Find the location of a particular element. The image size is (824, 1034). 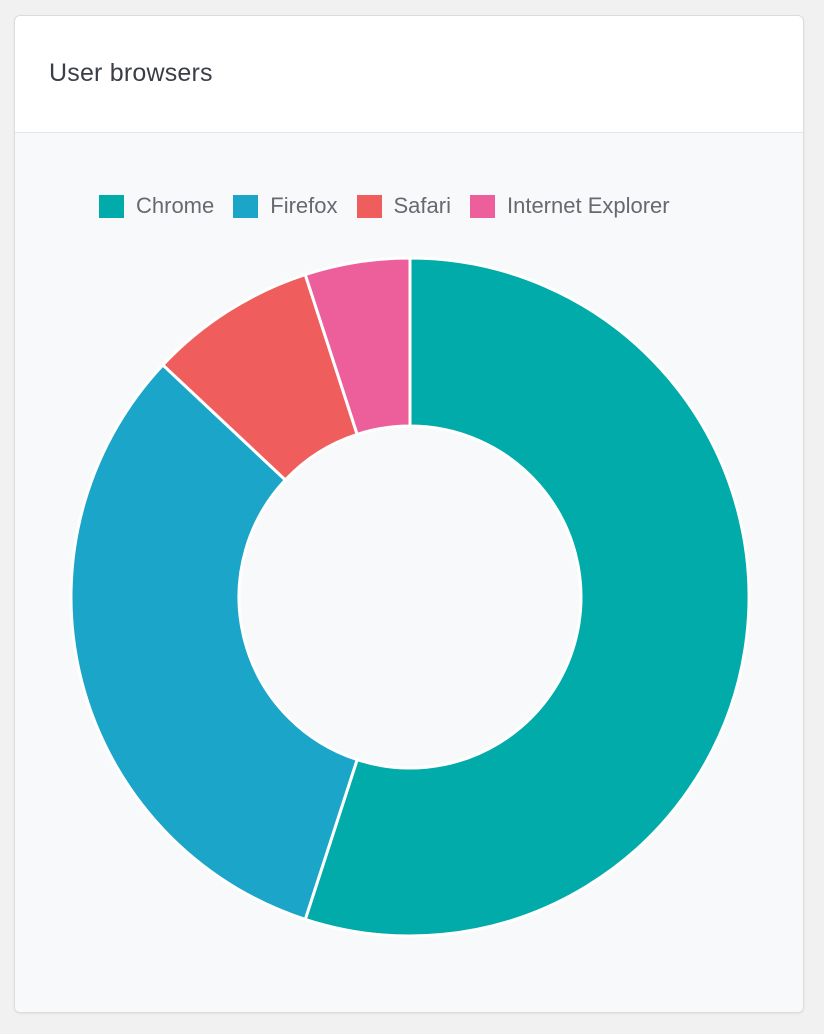

legend-swatch-safari is located at coordinates (369, 206).